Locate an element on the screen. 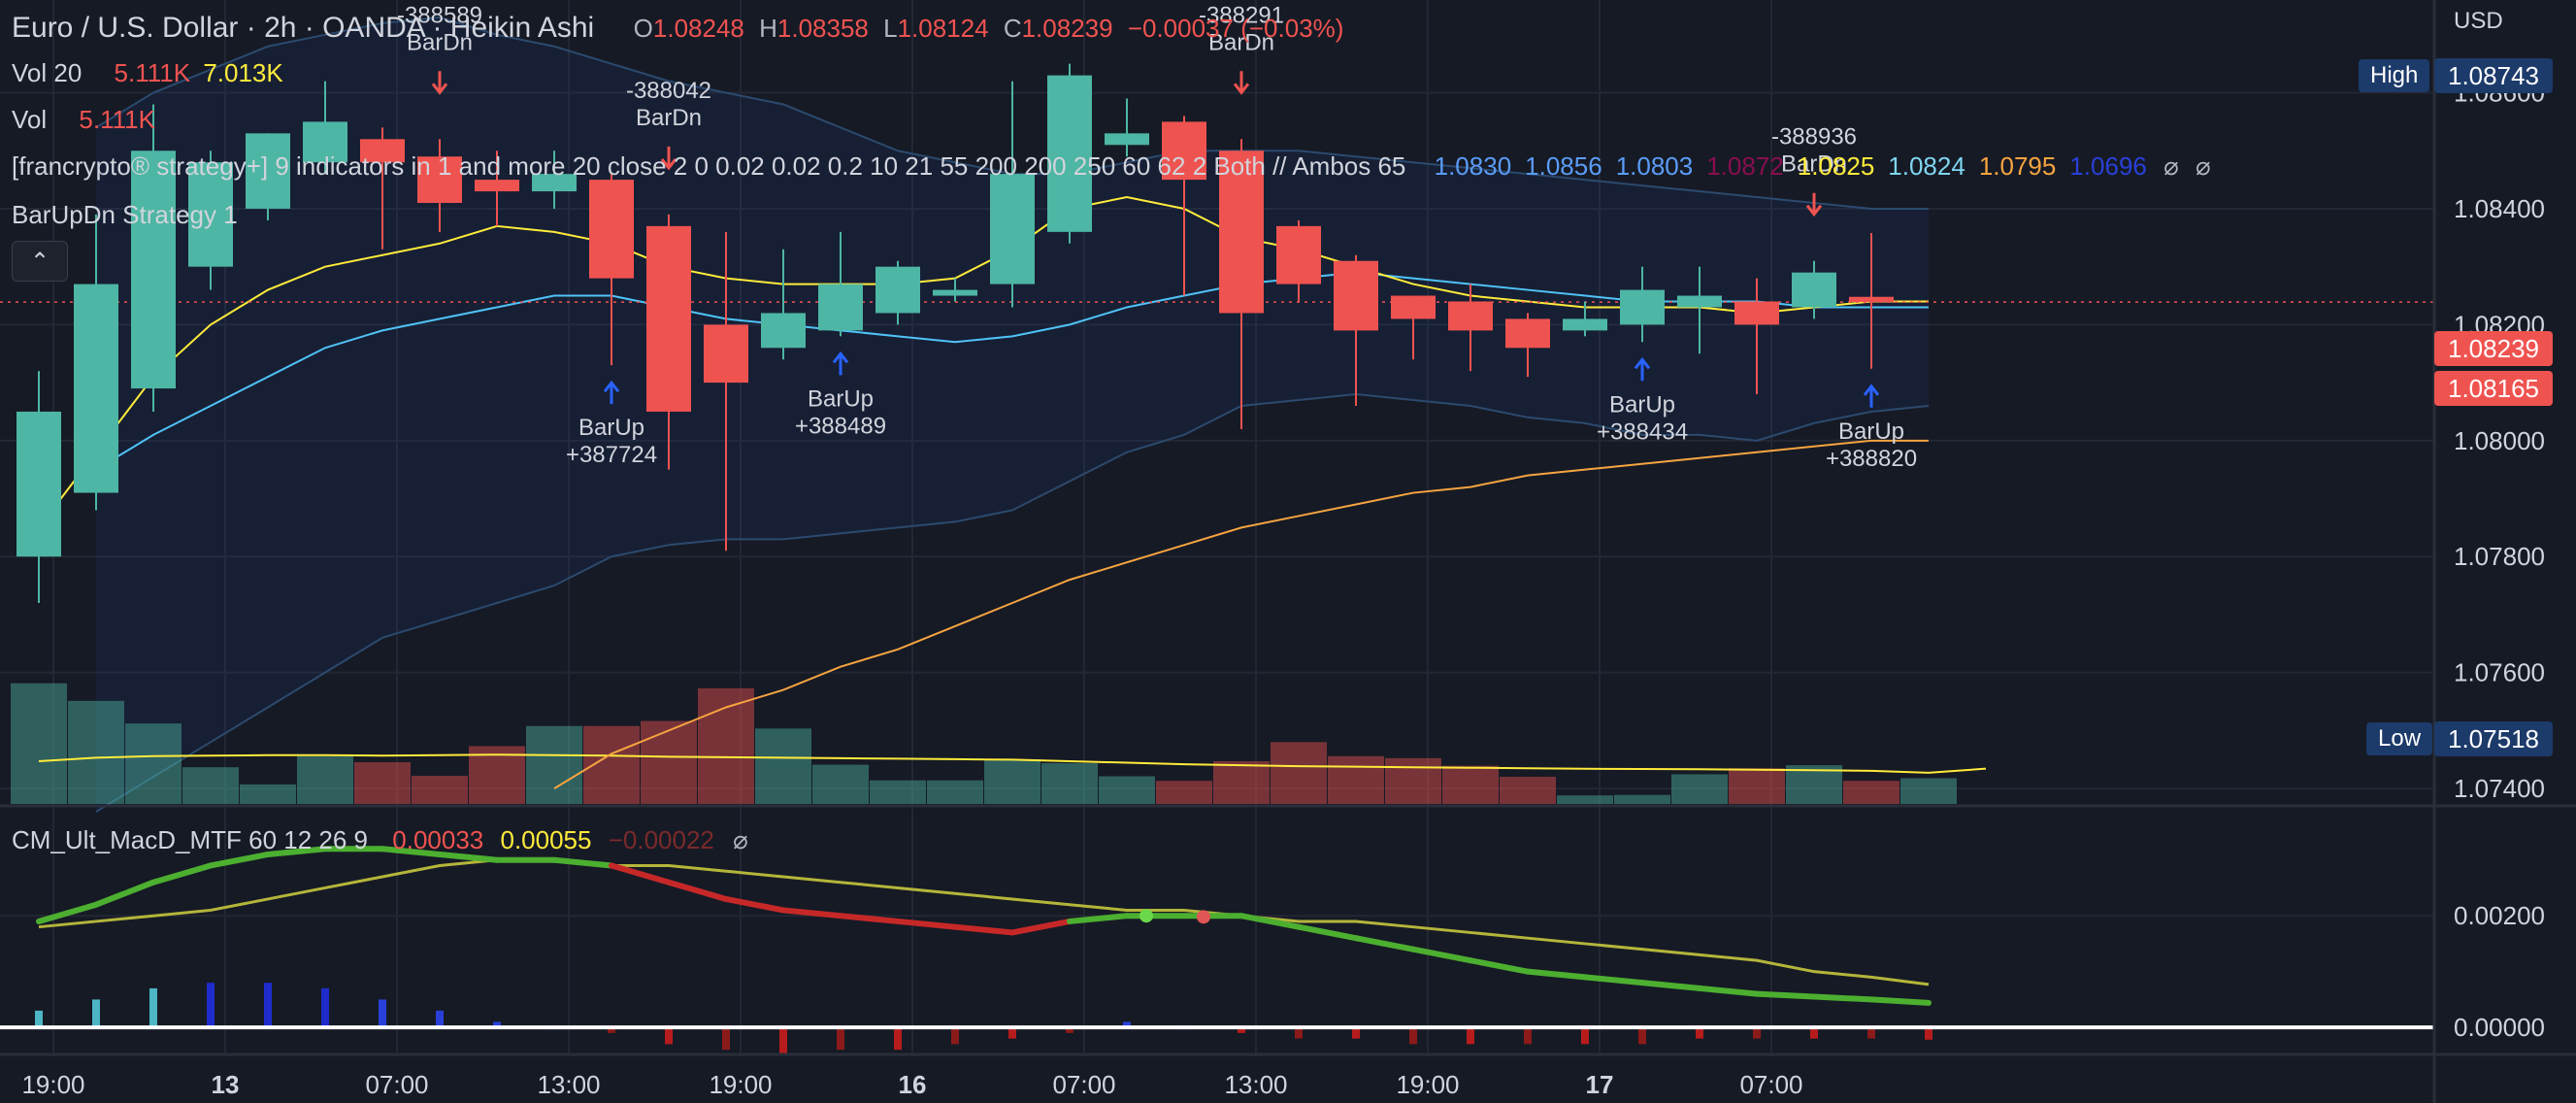 The height and width of the screenshot is (1103, 2576). vol20-value-2: 7.013K is located at coordinates (243, 72).